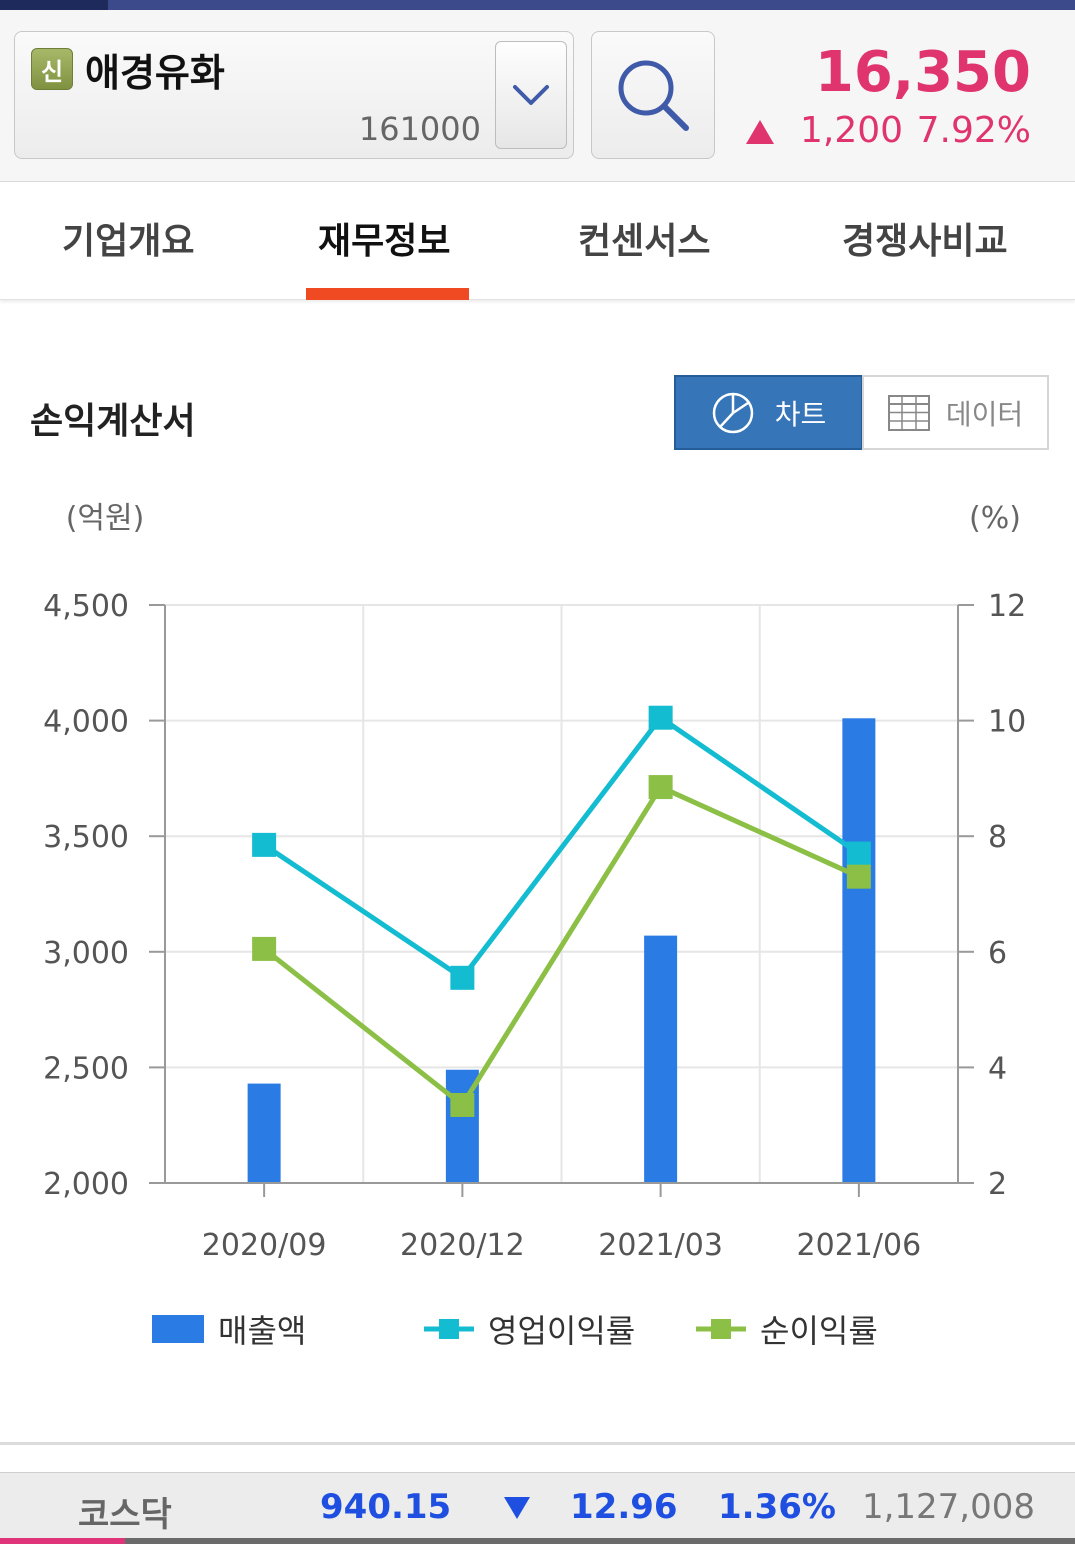  I want to click on legend-line-swatch-operating, so click(449, 1329).